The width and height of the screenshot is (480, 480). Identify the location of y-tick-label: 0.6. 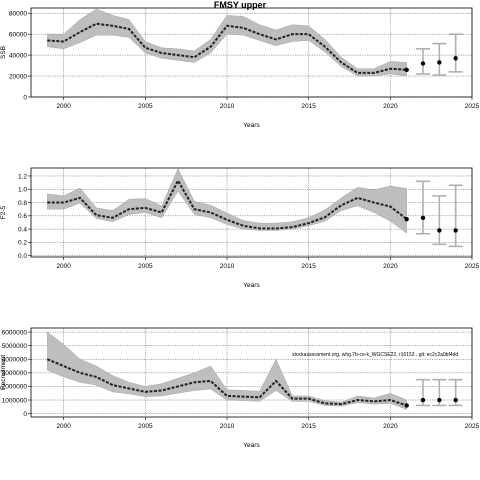
(22, 216).